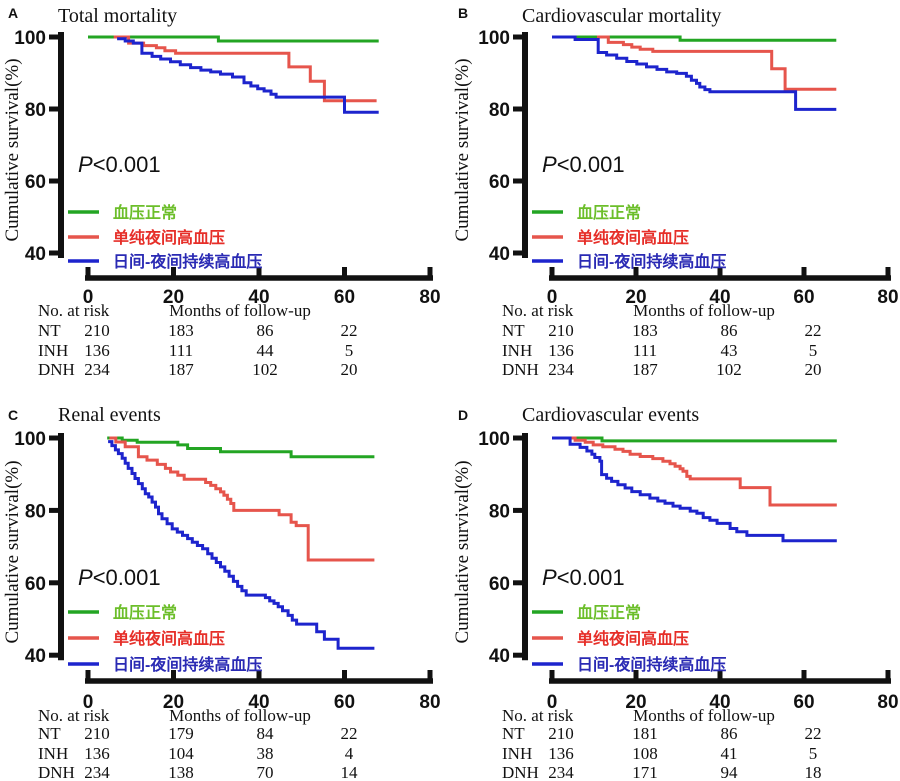  What do you see at coordinates (645, 753) in the screenshot?
I see `risk-value: 108` at bounding box center [645, 753].